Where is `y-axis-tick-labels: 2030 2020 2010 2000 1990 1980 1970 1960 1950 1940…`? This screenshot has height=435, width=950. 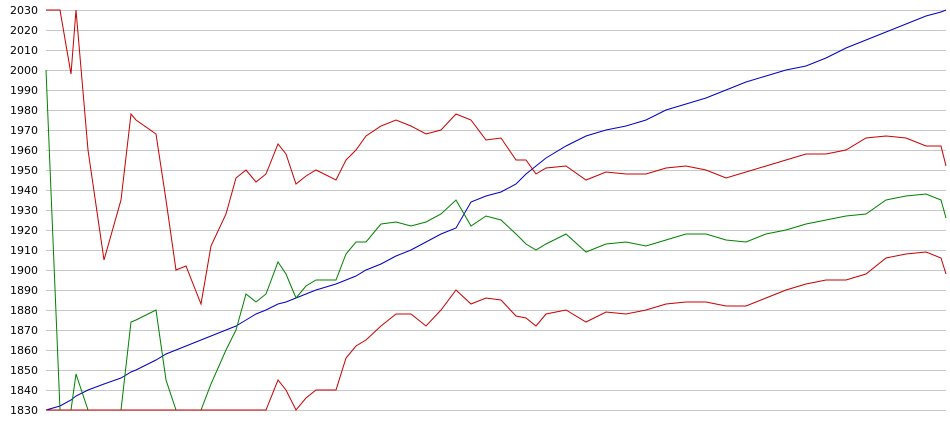 y-axis-tick-labels: 2030 2020 2010 2000 1990 1980 1970 1960 1950 1940… is located at coordinates (24, 210).